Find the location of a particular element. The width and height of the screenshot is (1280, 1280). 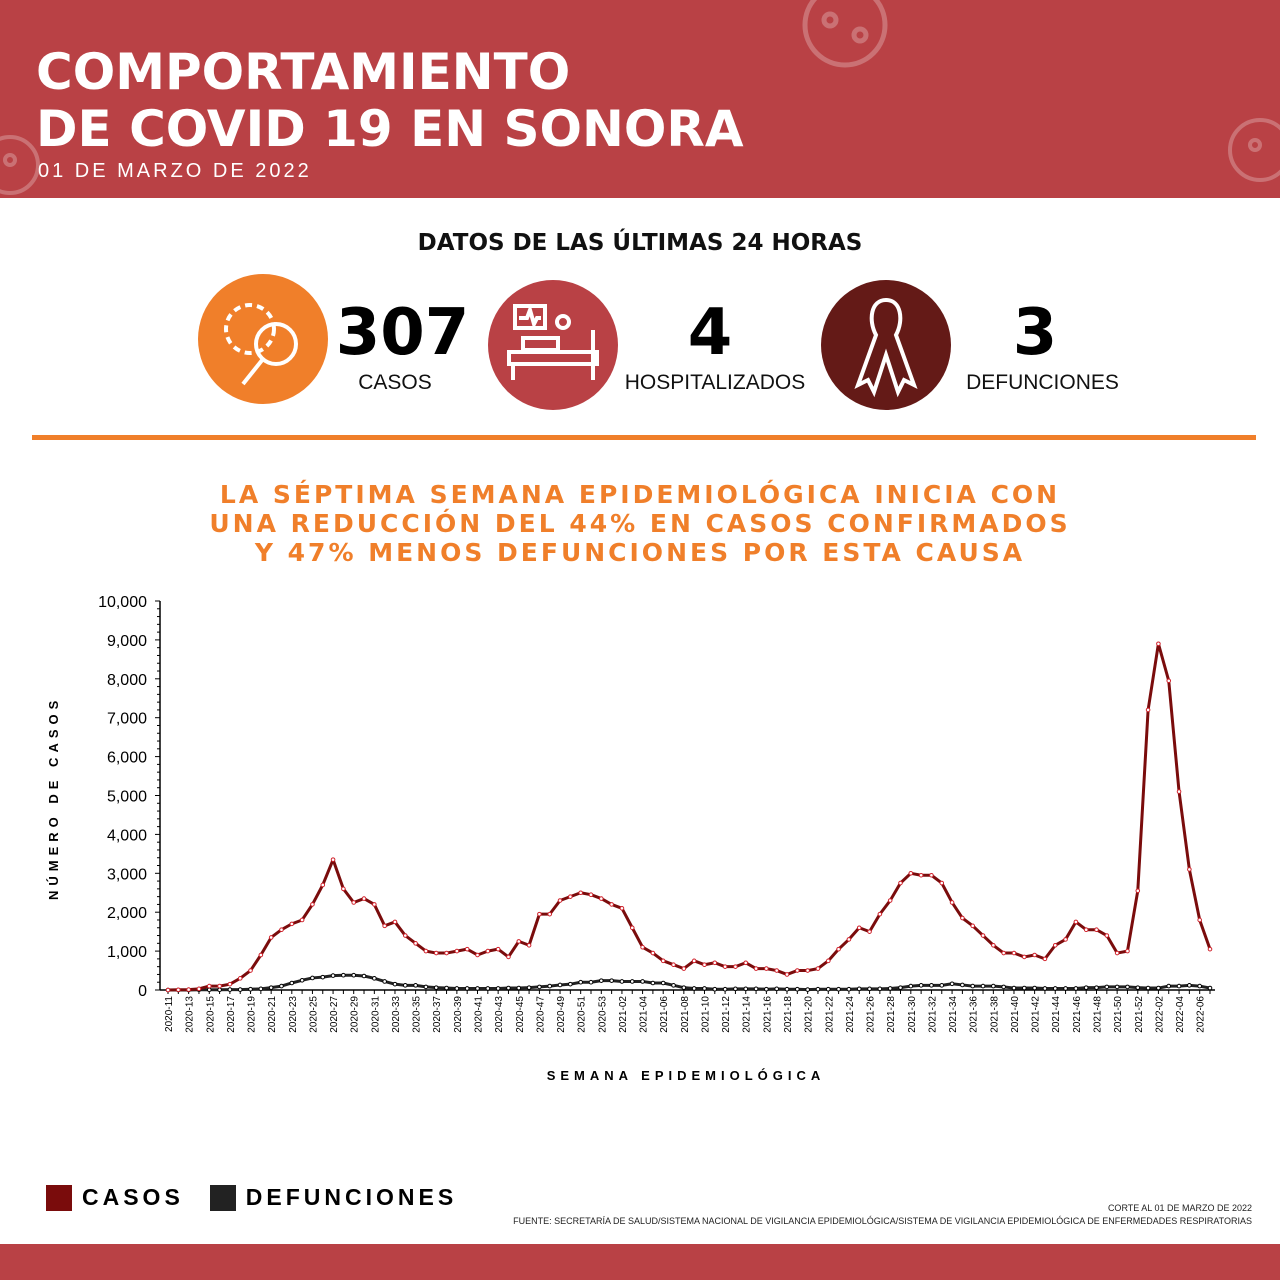

y-tick-label: 3,000 is located at coordinates (127, 874).